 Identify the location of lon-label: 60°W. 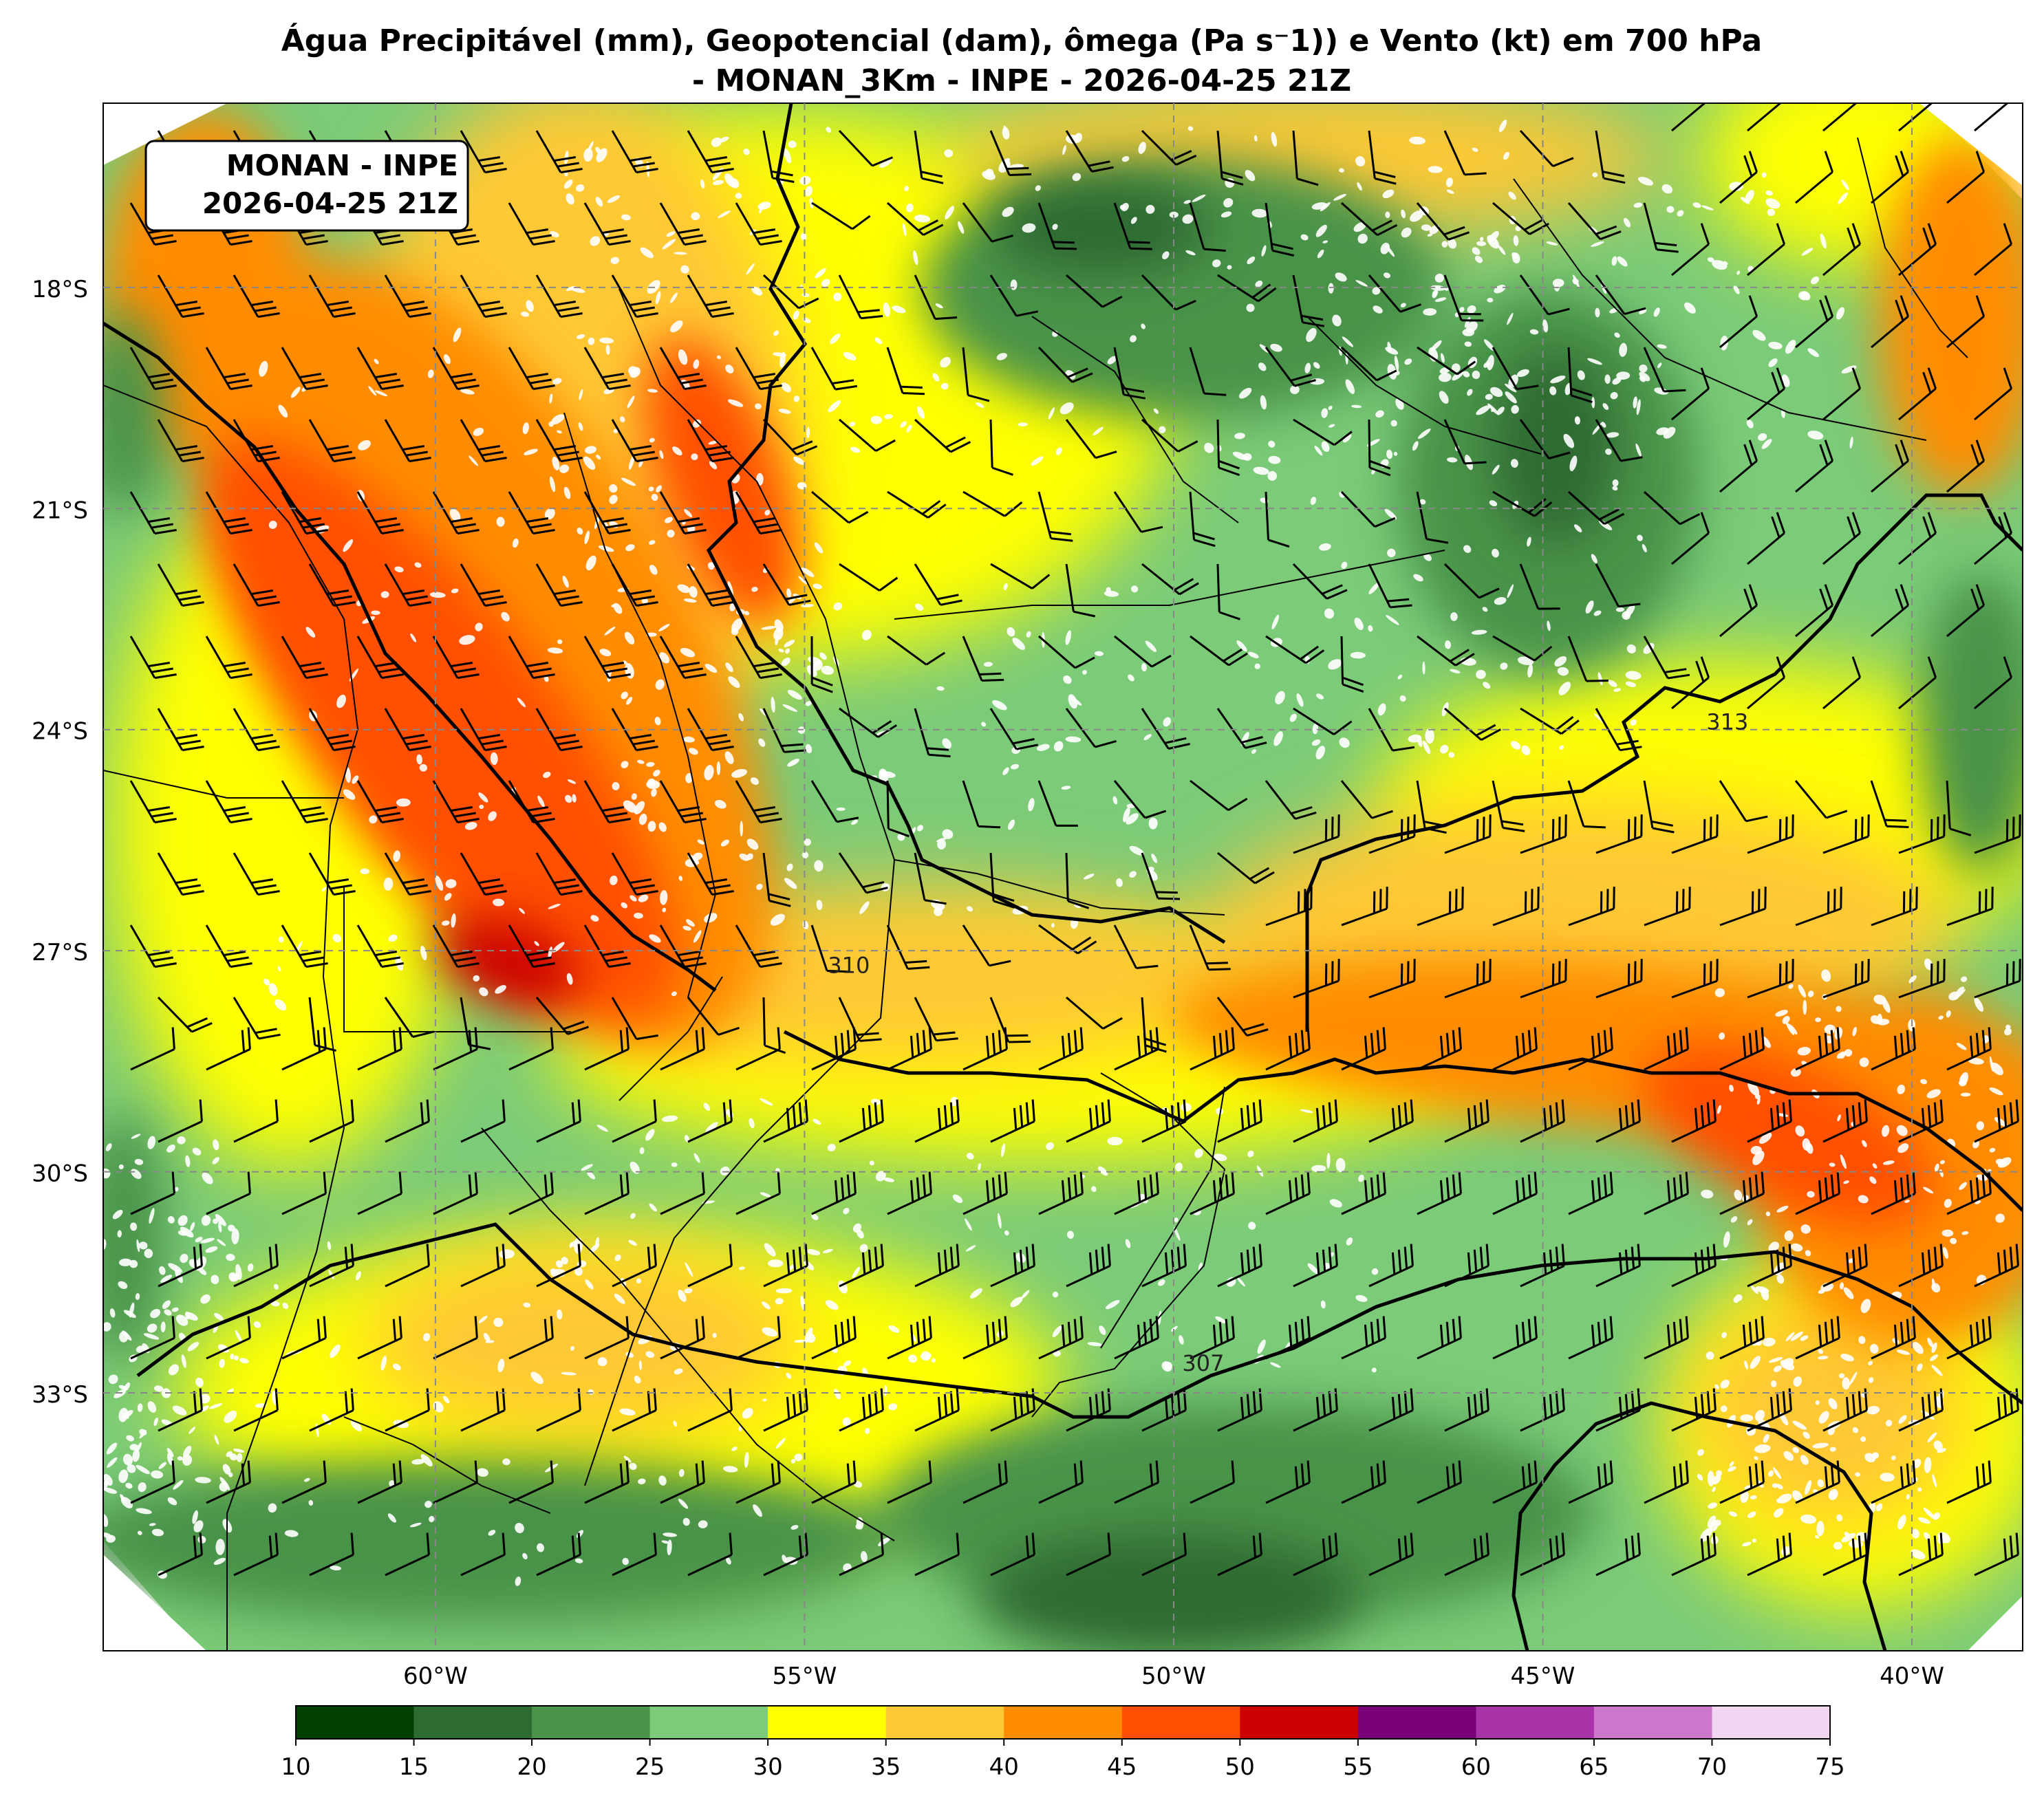
(435, 1676).